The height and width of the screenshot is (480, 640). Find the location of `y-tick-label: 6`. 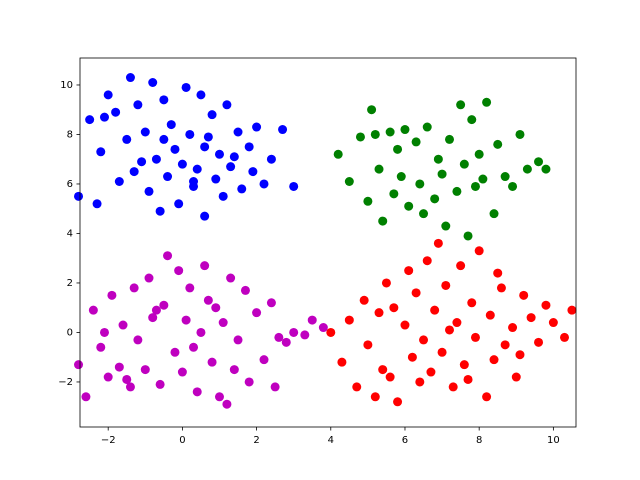

y-tick-label: 6 is located at coordinates (70, 184).